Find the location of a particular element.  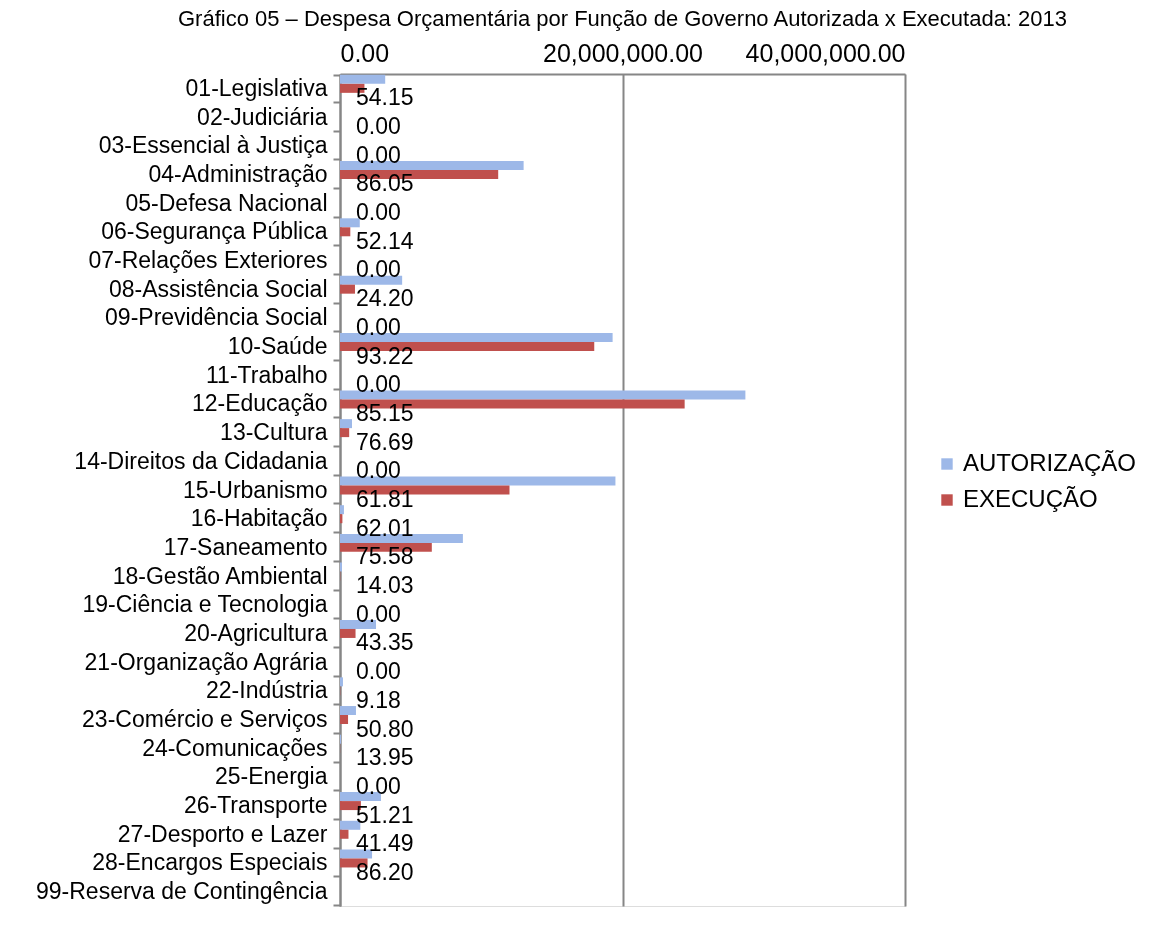

y-tick-label: 02-Judiciária is located at coordinates (262, 116).